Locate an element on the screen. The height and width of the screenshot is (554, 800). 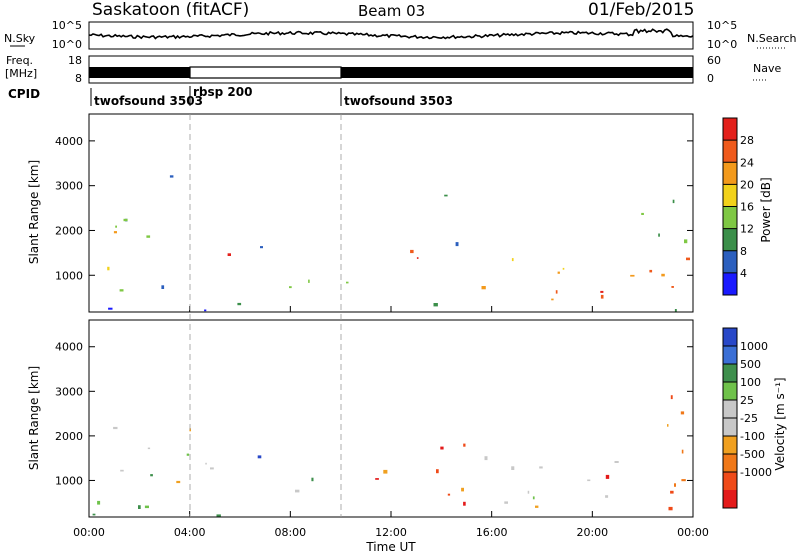
colorbar-tick-label: 1000 is located at coordinates (754, 346).